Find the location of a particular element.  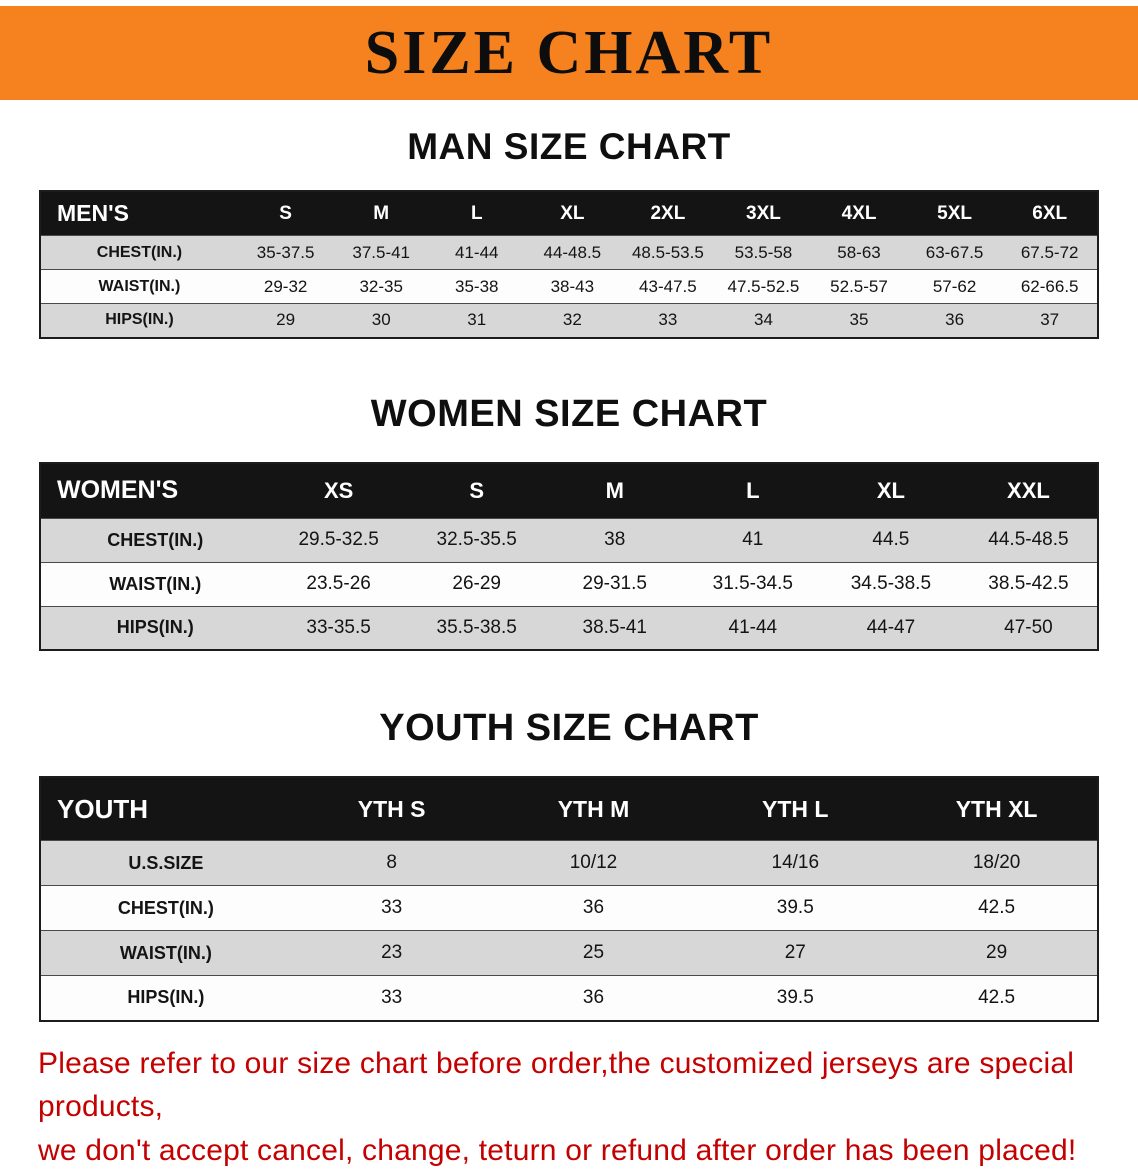

size-value: 44.5 is located at coordinates (891, 540).